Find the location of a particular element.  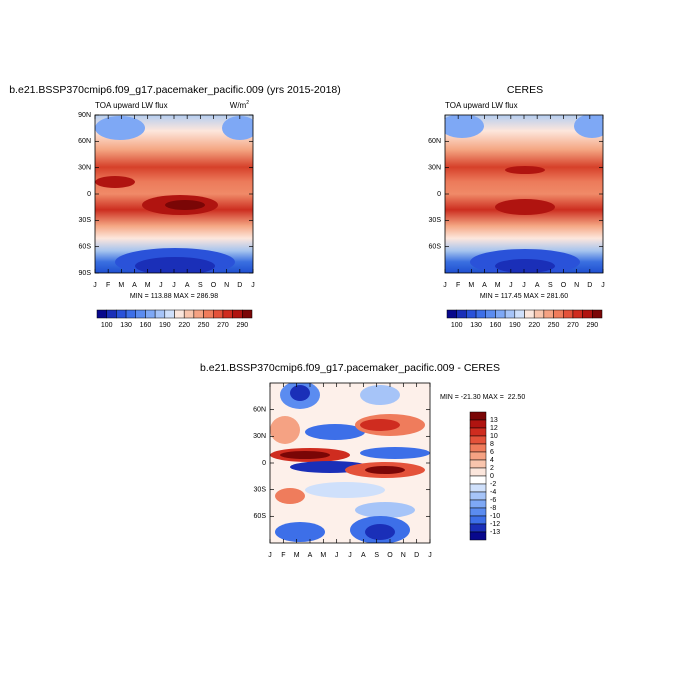

colorbar-label: -2 is located at coordinates (493, 484).